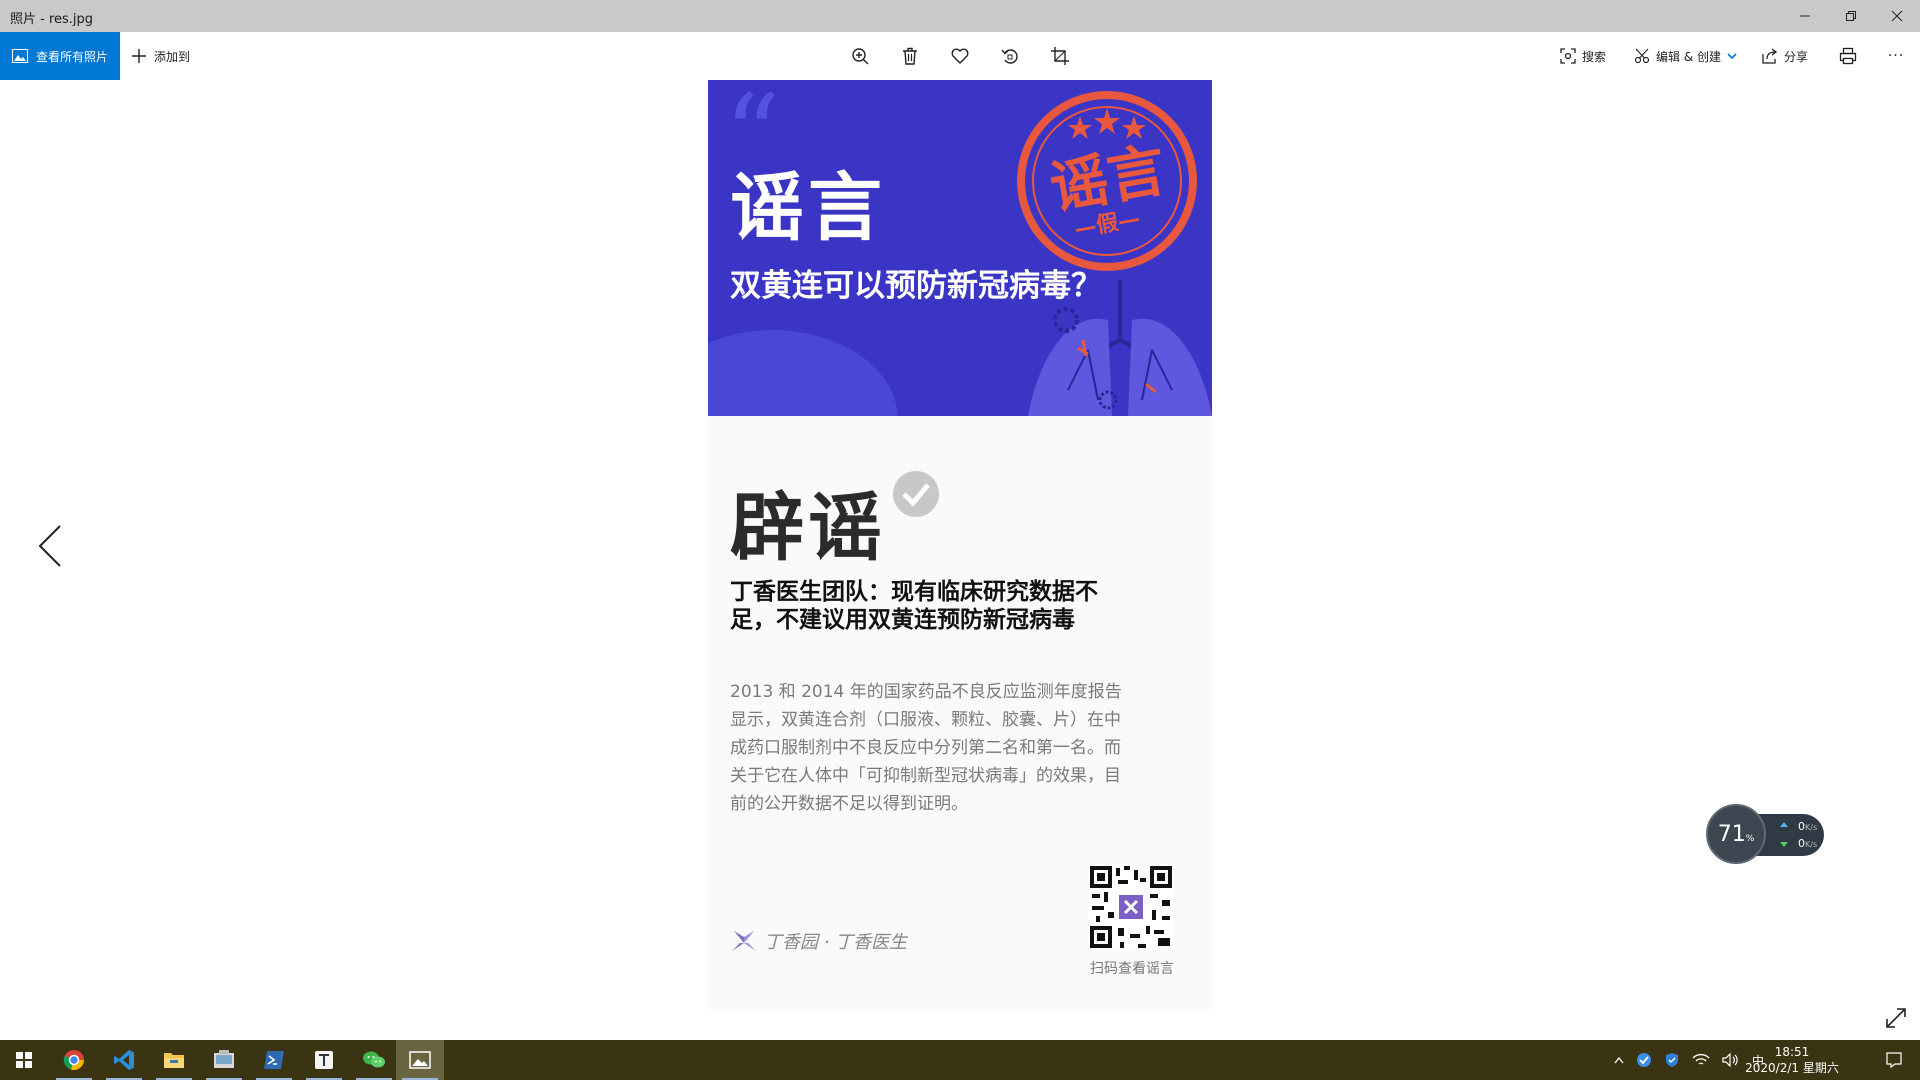  I want to click on view-all-photos-button: 查看所有照片, so click(60, 56).